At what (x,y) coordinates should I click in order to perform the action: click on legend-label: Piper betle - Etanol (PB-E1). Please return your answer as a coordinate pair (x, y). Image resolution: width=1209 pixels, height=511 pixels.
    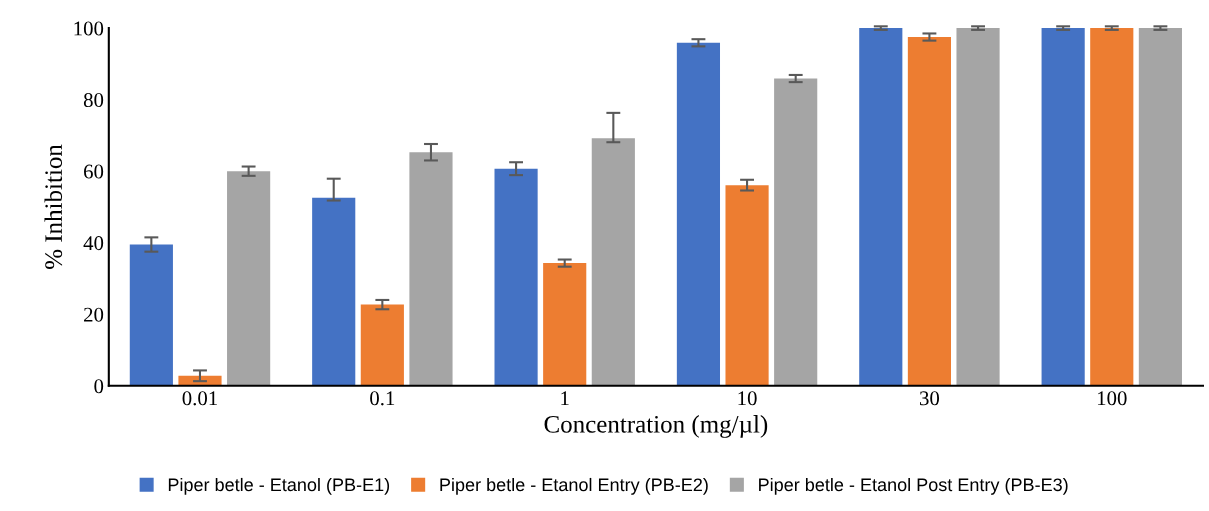
    Looking at the image, I should click on (279, 486).